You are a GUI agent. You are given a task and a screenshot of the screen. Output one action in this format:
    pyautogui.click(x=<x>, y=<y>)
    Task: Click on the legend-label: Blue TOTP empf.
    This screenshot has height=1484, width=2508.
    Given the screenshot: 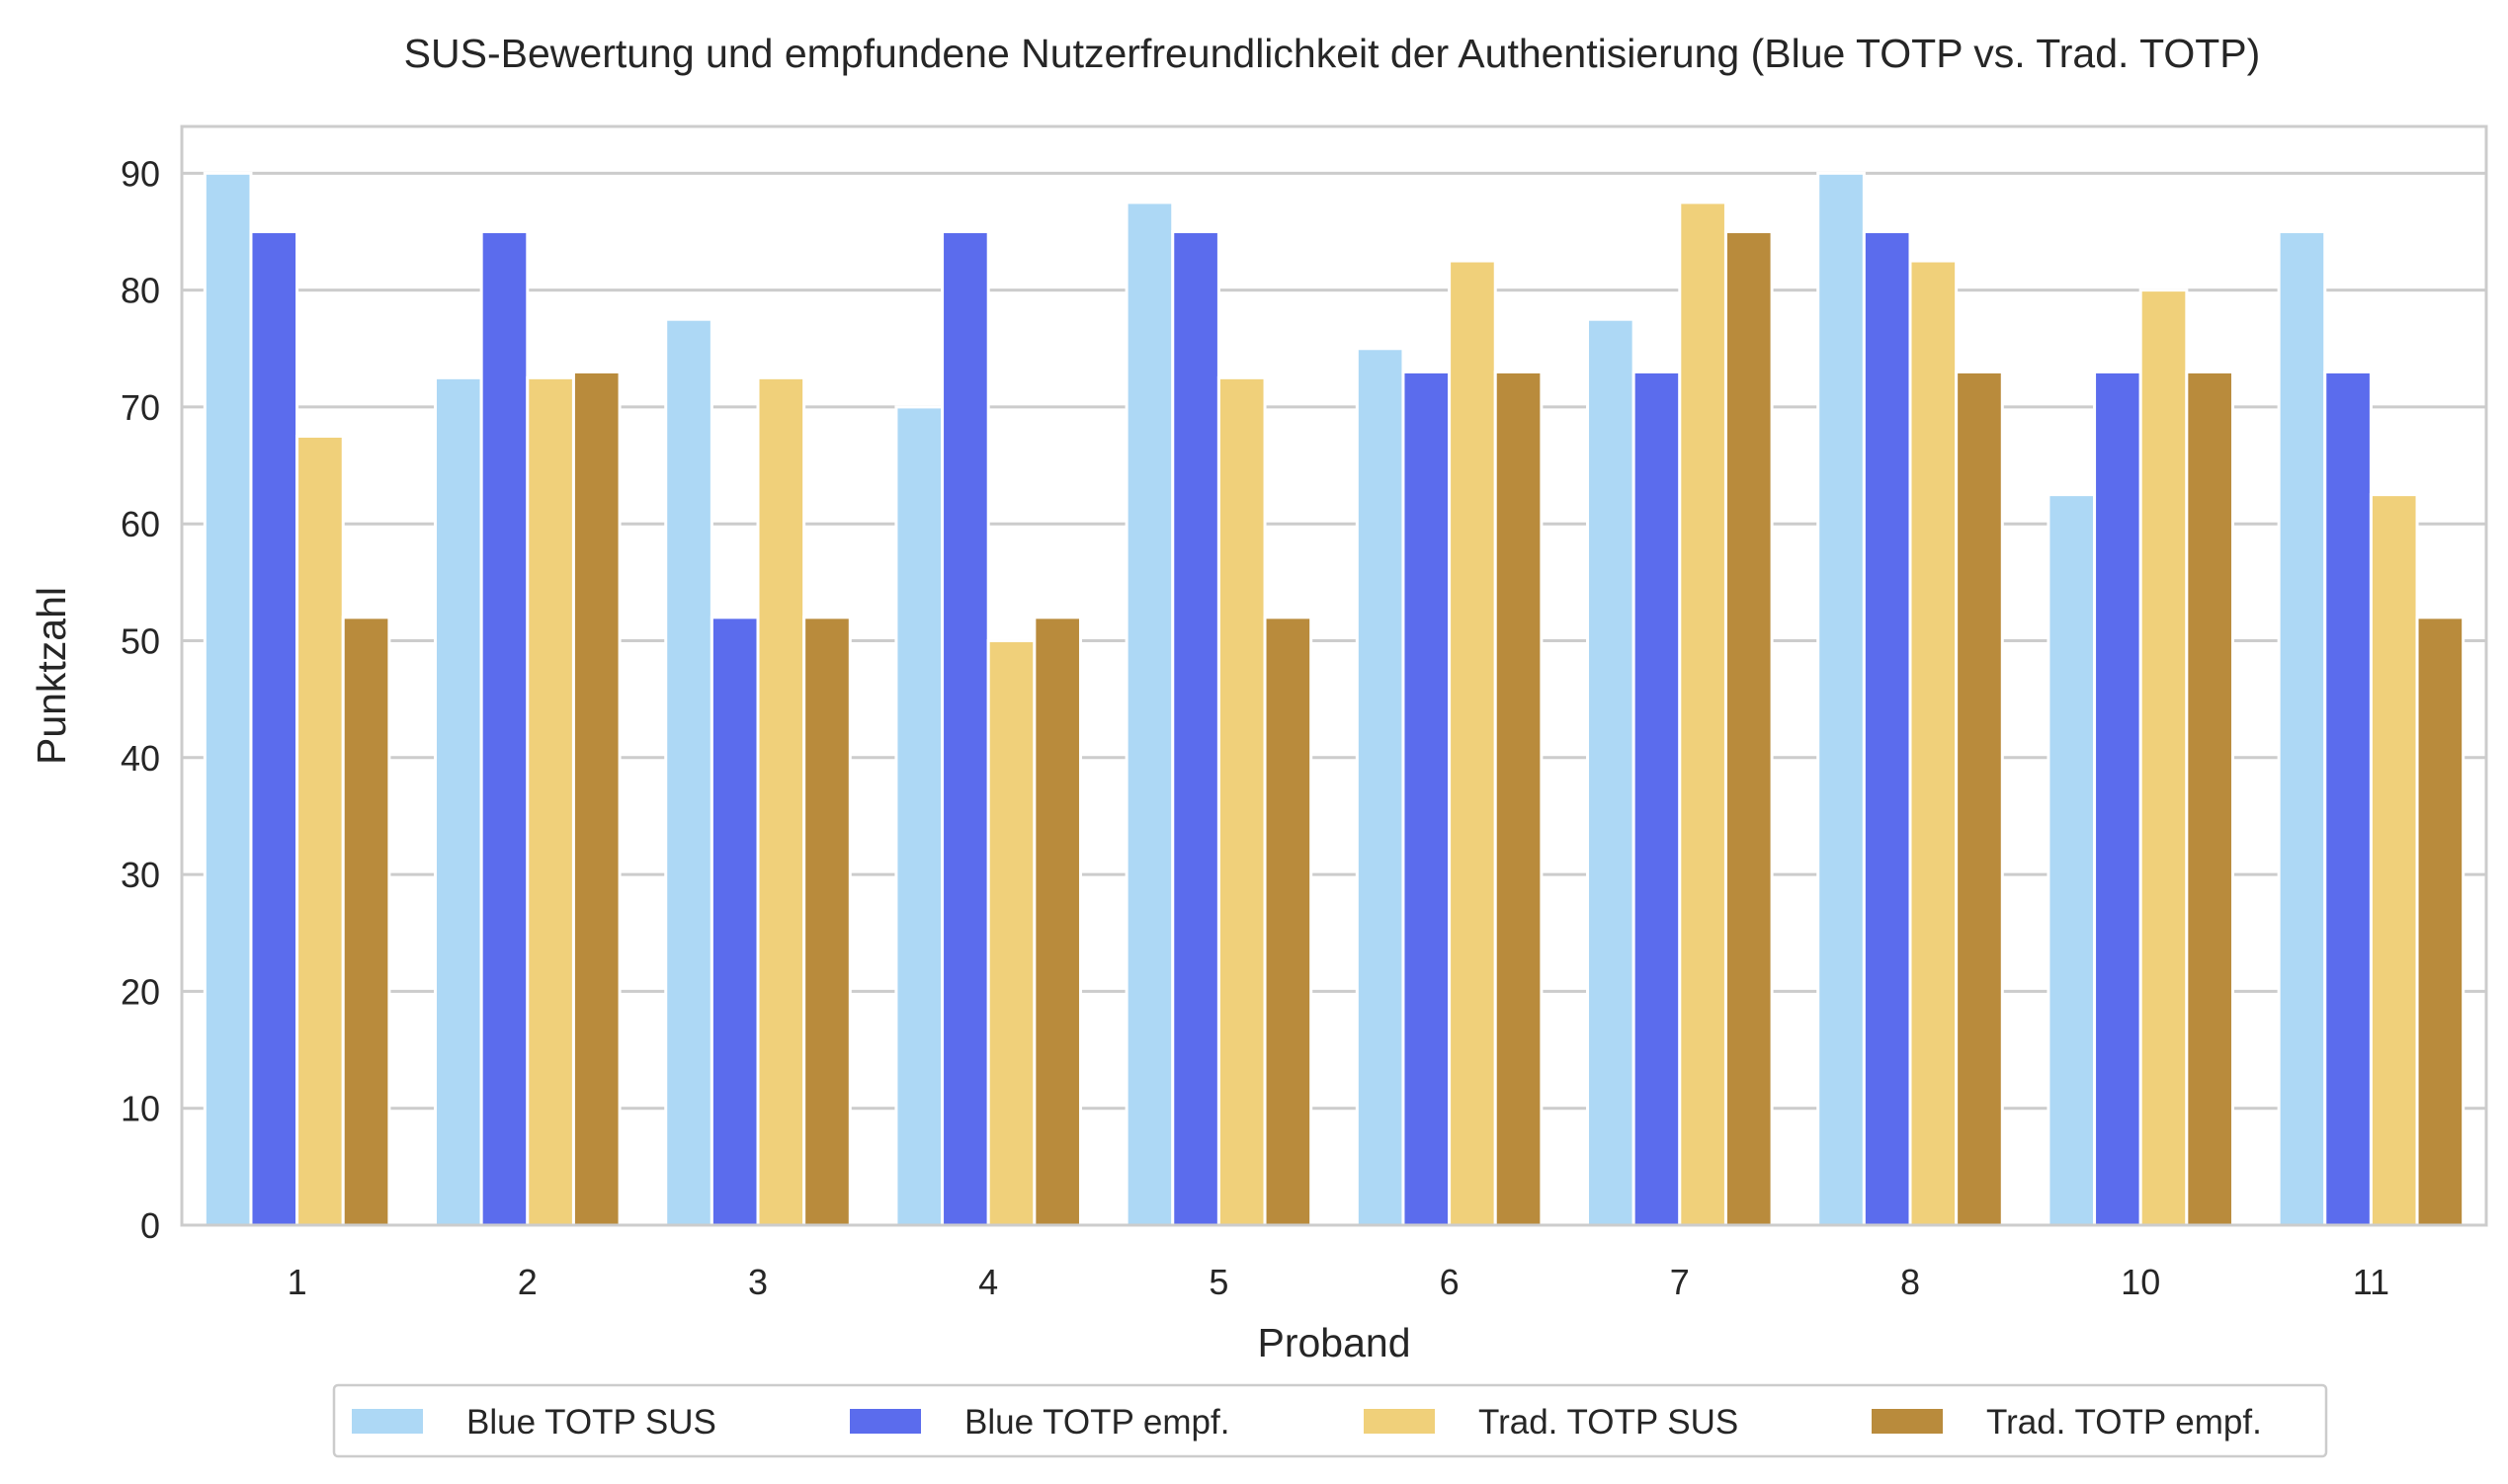 What is the action you would take?
    pyautogui.click(x=1096, y=1422)
    